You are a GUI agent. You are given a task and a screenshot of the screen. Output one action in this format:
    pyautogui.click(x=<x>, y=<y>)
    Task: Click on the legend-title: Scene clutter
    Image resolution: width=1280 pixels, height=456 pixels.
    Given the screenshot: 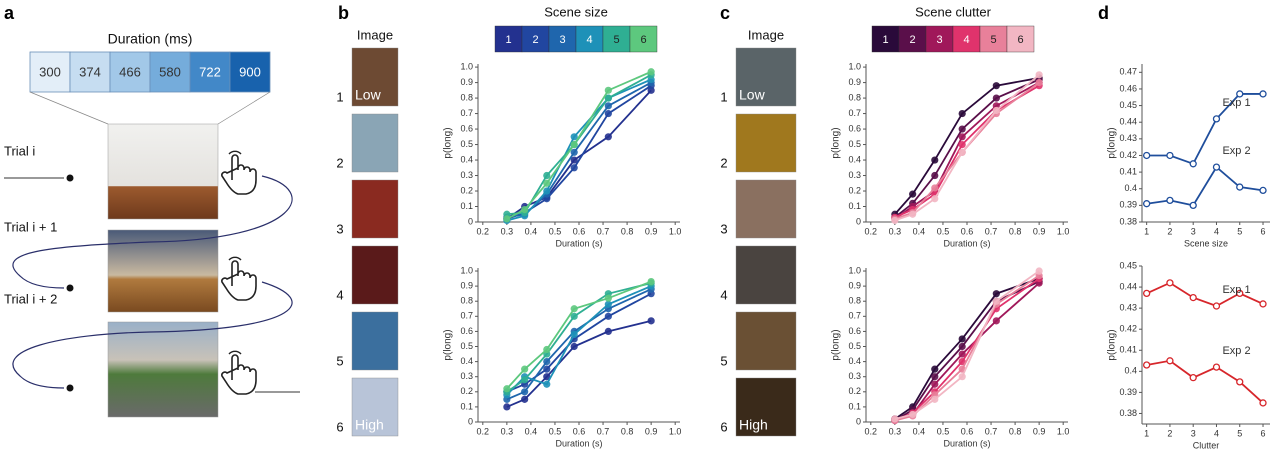 What is the action you would take?
    pyautogui.click(x=953, y=11)
    